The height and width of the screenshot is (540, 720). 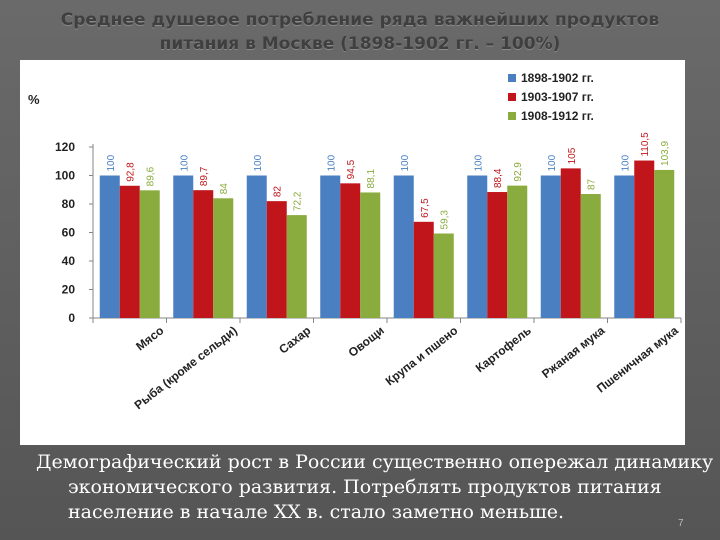 What do you see at coordinates (665, 152) in the screenshot?
I see `data-label: 103,9` at bounding box center [665, 152].